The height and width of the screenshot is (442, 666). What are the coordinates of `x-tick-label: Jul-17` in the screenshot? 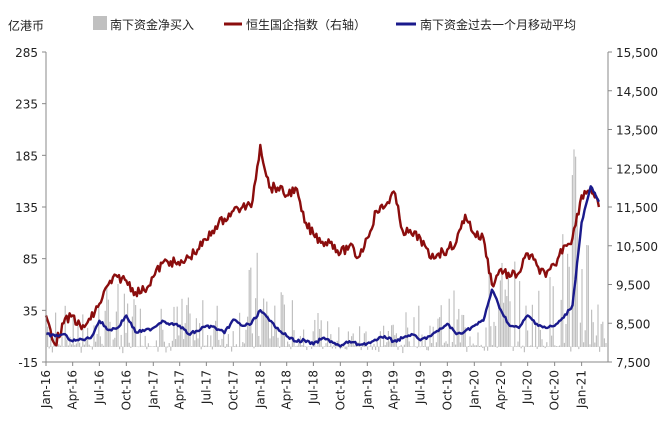 It's located at (206, 387).